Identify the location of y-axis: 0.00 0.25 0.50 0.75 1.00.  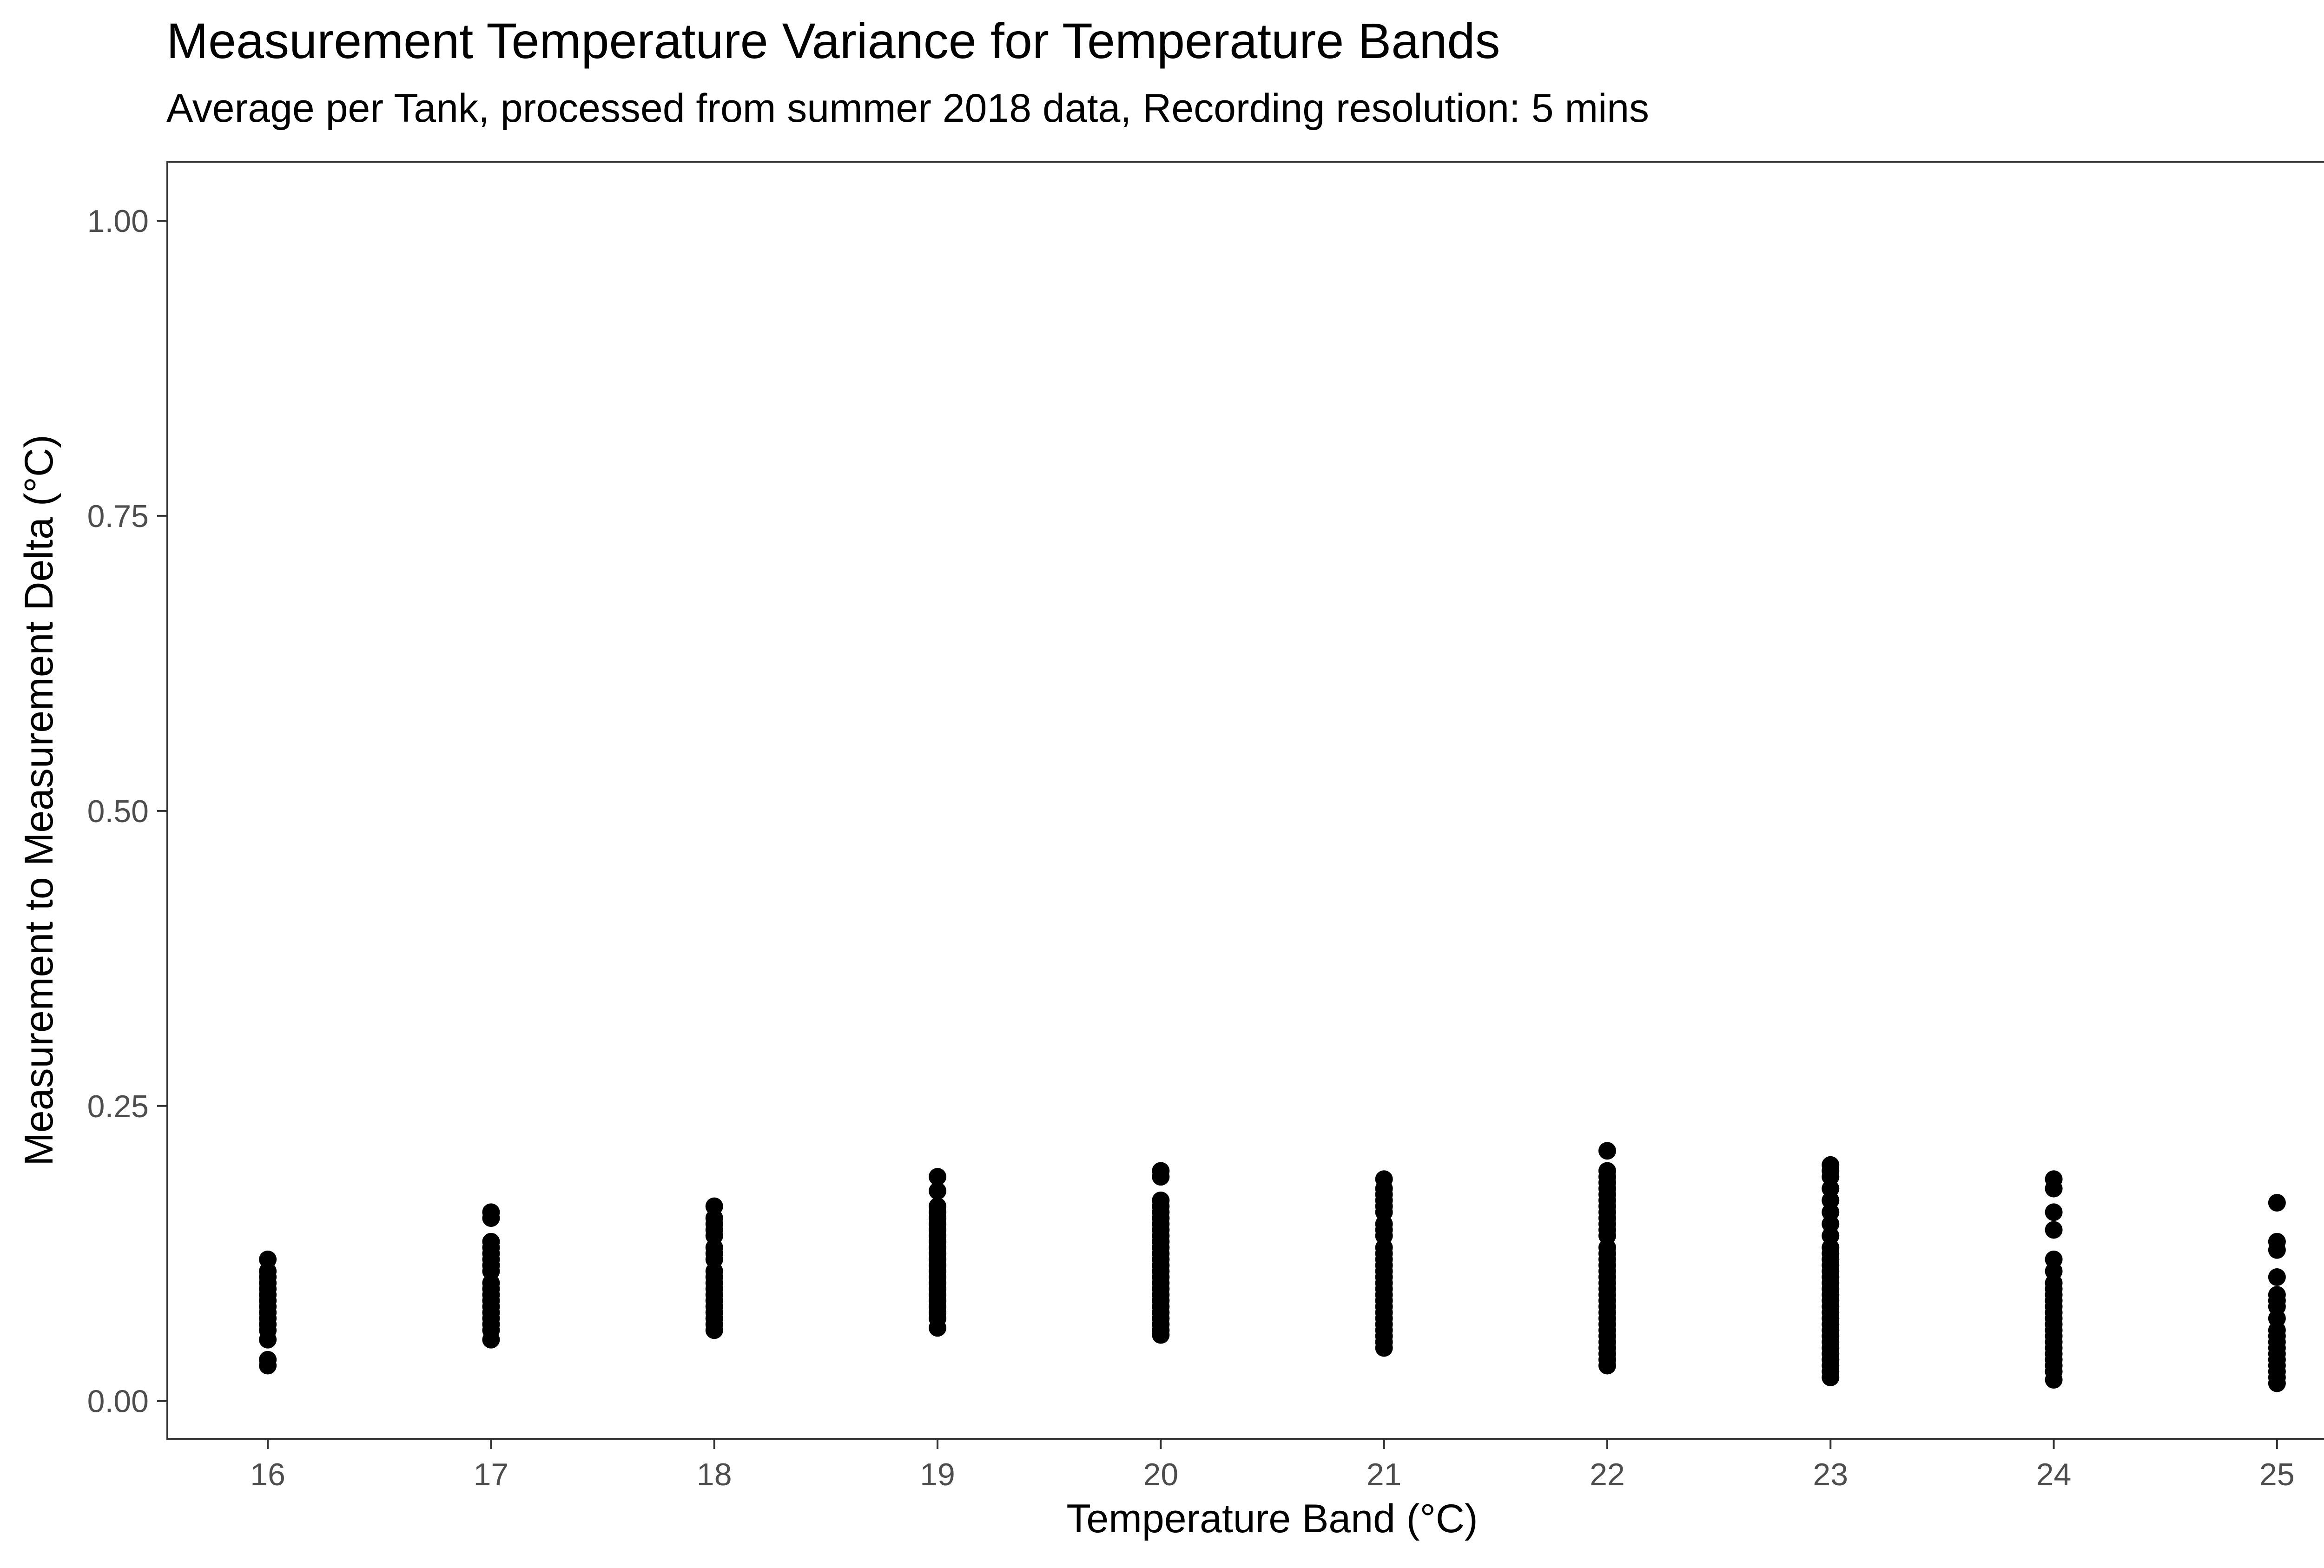
(127, 812).